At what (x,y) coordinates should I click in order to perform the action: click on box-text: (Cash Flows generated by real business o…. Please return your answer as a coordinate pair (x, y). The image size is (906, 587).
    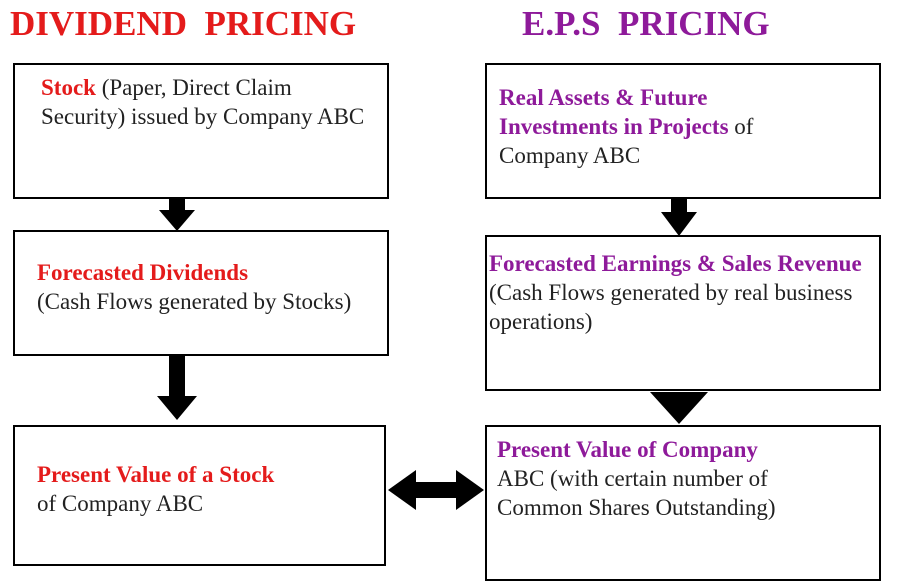
    Looking at the image, I should click on (671, 307).